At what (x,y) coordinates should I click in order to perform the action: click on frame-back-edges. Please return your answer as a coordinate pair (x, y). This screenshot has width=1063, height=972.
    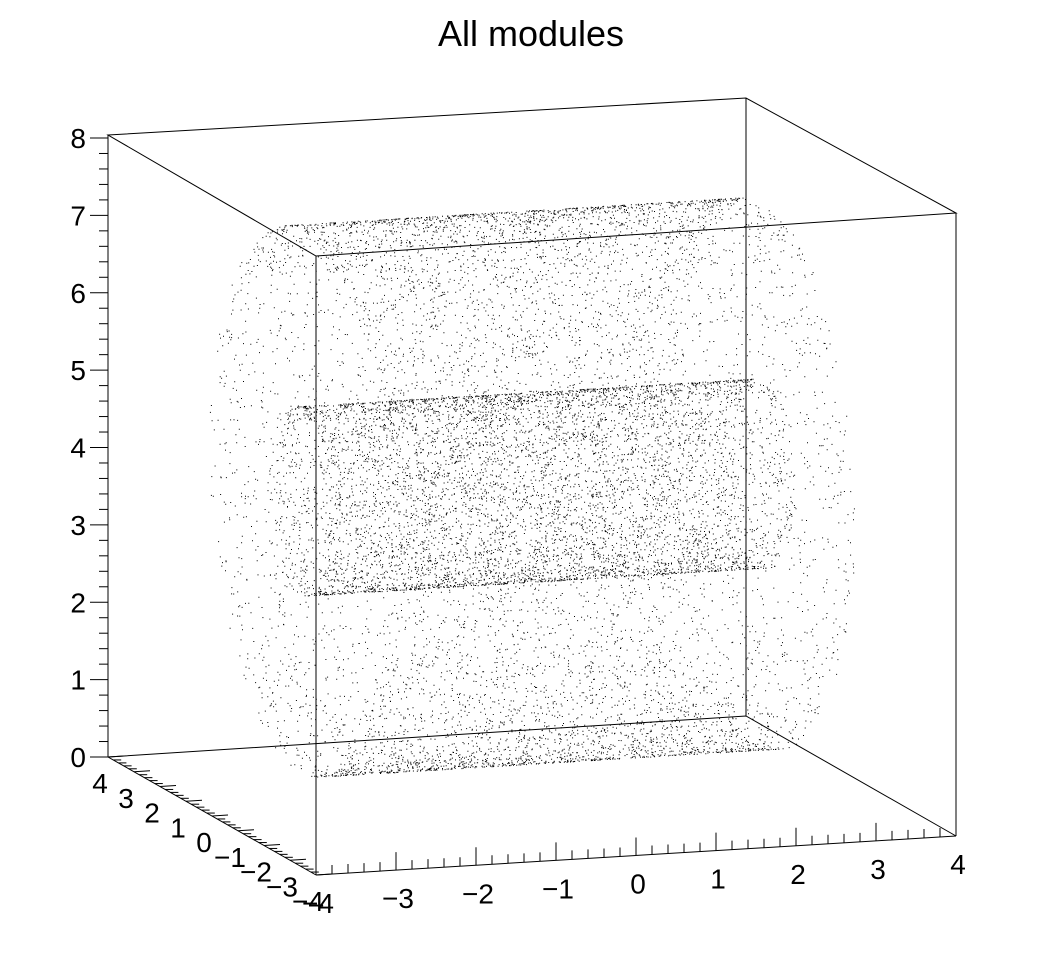
    Looking at the image, I should click on (532, 776).